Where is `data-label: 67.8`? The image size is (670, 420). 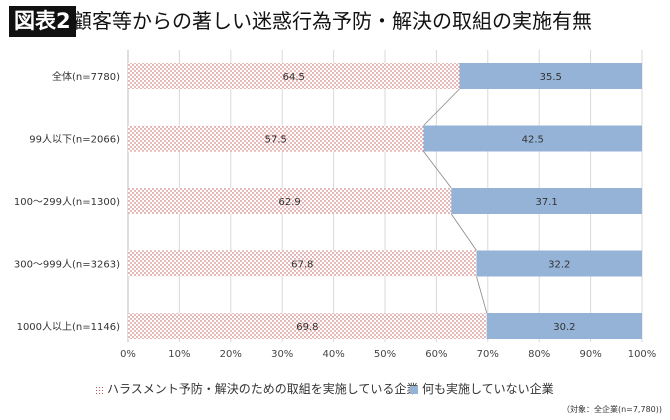 data-label: 67.8 is located at coordinates (302, 265).